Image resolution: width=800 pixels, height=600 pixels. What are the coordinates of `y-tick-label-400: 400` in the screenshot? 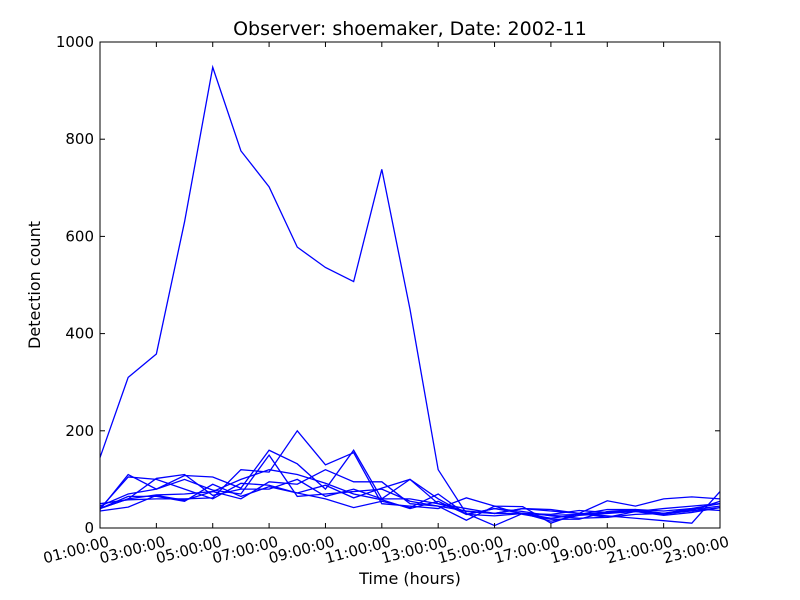 It's located at (79, 334).